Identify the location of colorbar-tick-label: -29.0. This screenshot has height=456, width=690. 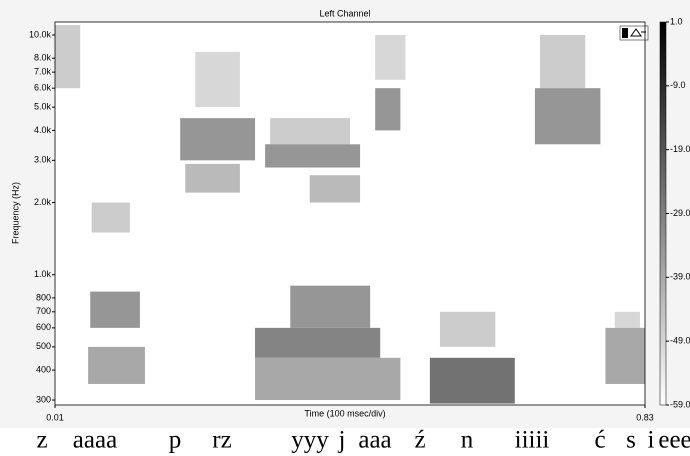
(680, 213).